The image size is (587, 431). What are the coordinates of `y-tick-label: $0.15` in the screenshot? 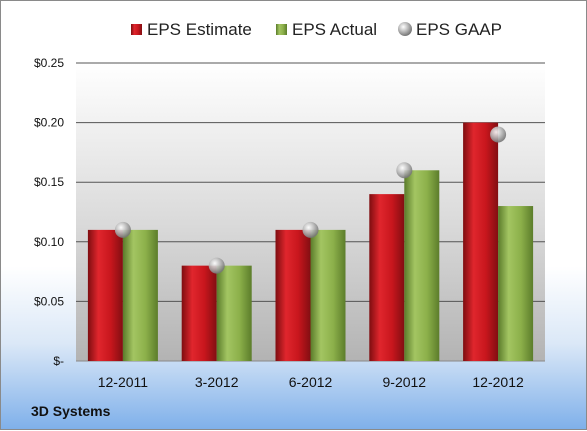 It's located at (49, 182).